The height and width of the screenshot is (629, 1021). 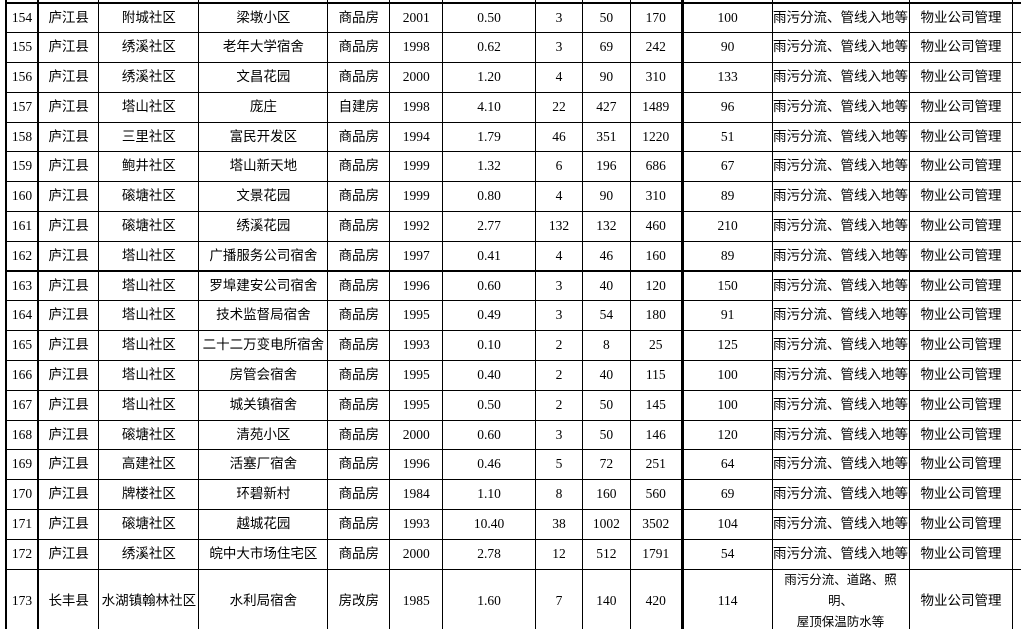 I want to click on per-unit-value-cell: 69, so click(x=727, y=495).